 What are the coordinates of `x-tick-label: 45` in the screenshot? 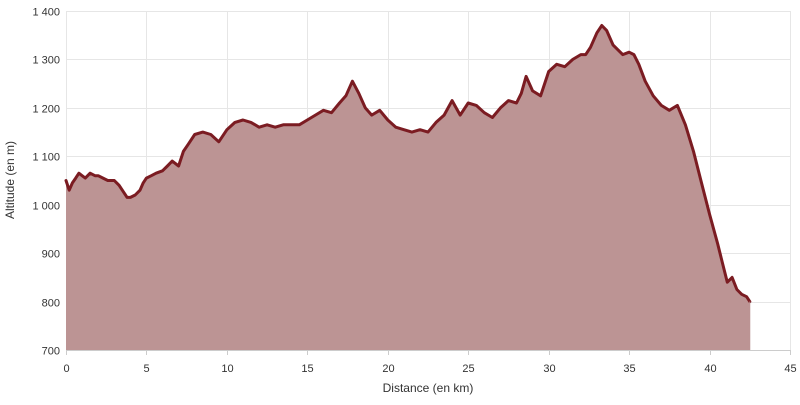 It's located at (790, 369).